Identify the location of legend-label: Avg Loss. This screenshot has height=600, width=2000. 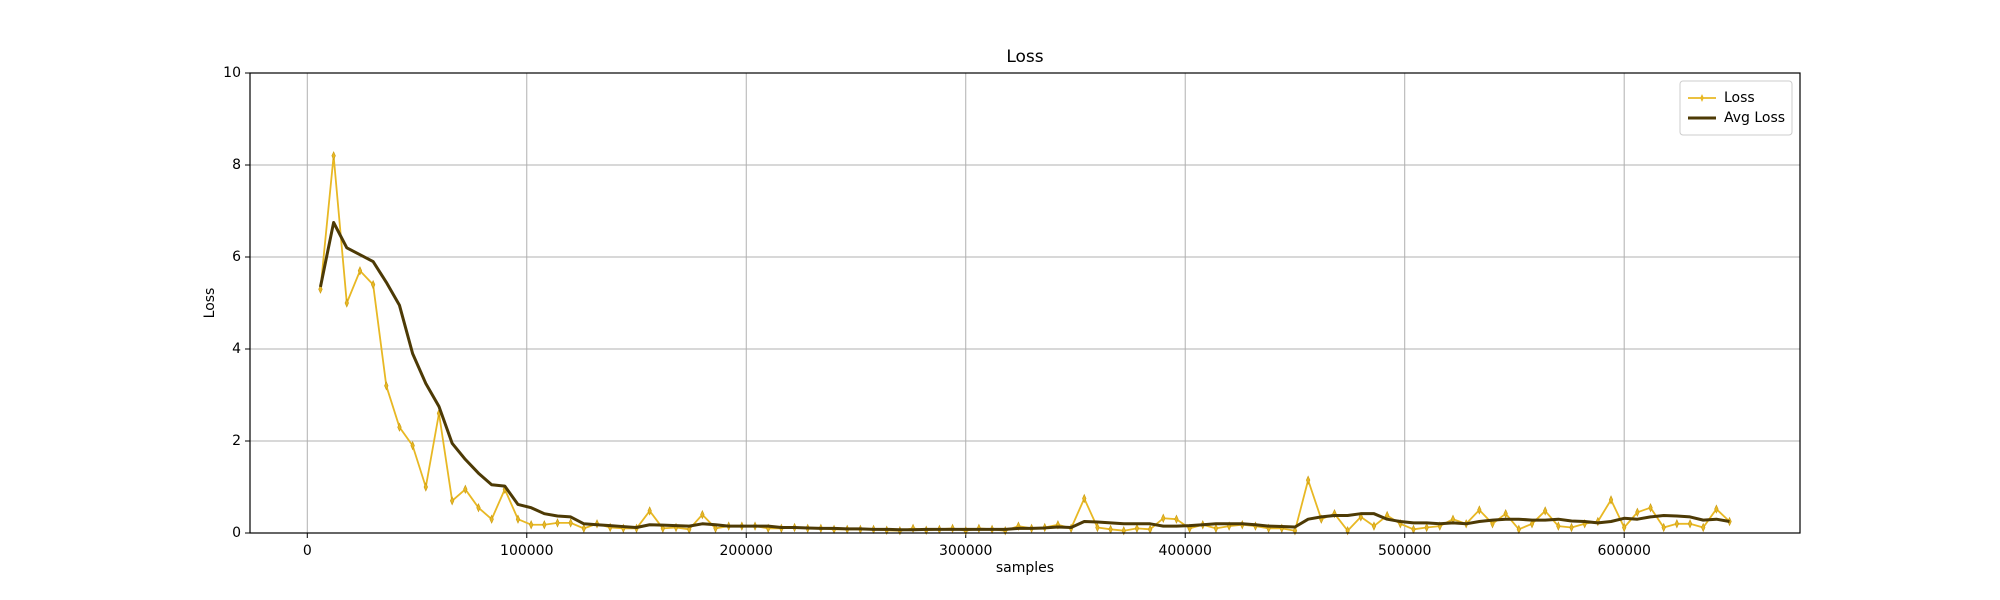
(1754, 118).